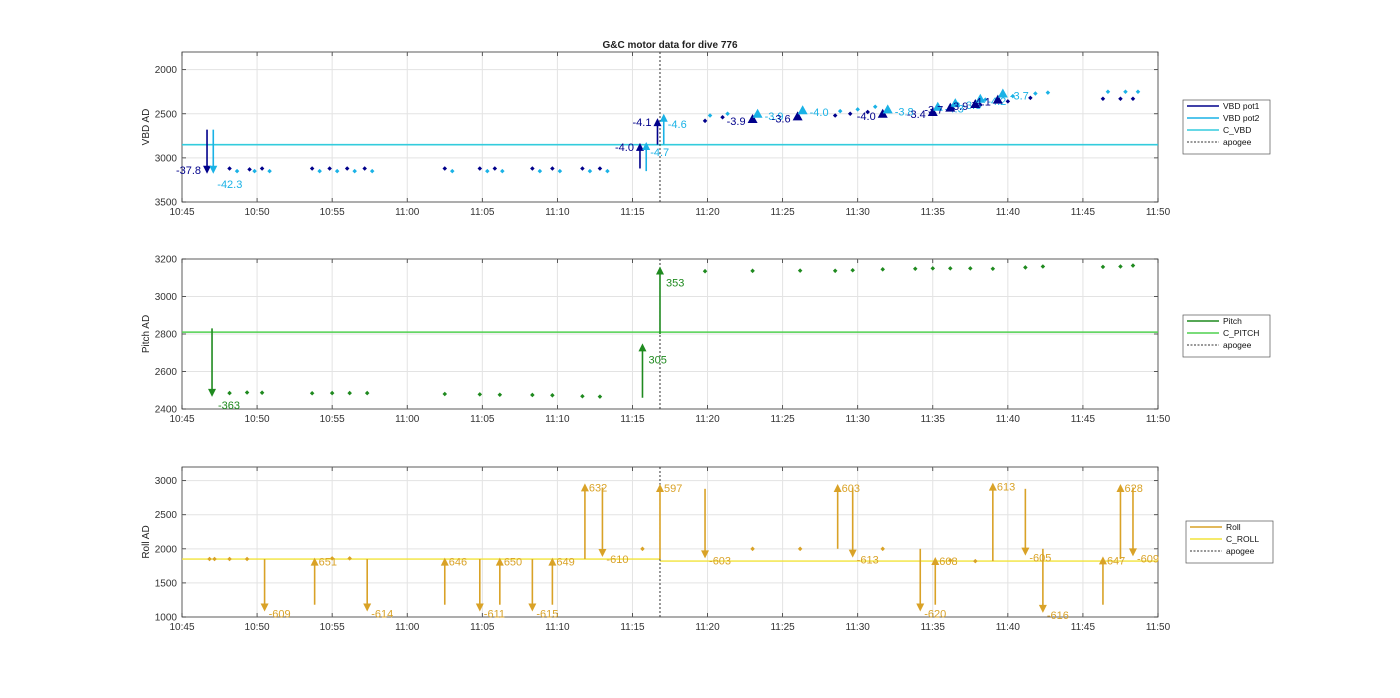 The width and height of the screenshot is (1400, 698). Describe the element at coordinates (229, 406) in the screenshot. I see `arrow-label: -363` at that location.